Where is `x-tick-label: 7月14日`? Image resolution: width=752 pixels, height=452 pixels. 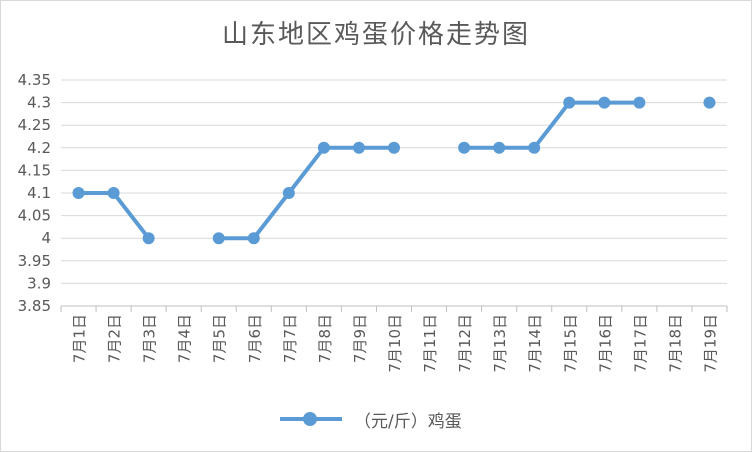 x-tick-label: 7月14日 is located at coordinates (535, 343).